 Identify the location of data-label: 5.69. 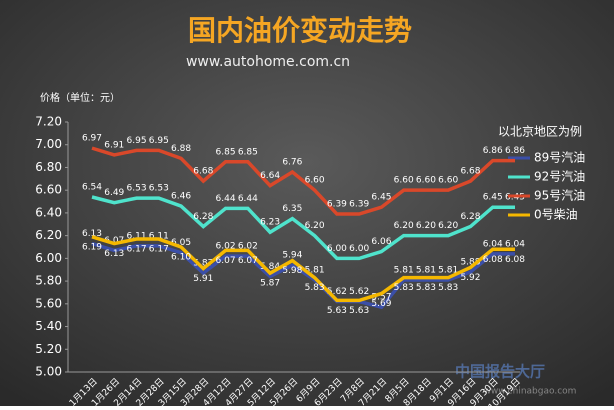
(381, 304).